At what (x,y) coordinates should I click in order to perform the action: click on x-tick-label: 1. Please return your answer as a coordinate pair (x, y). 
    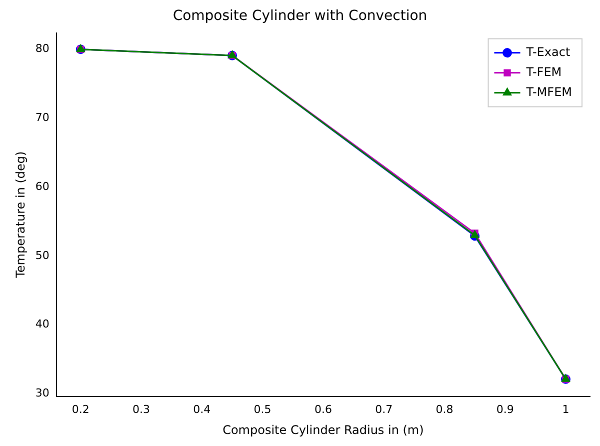
    Looking at the image, I should click on (566, 409).